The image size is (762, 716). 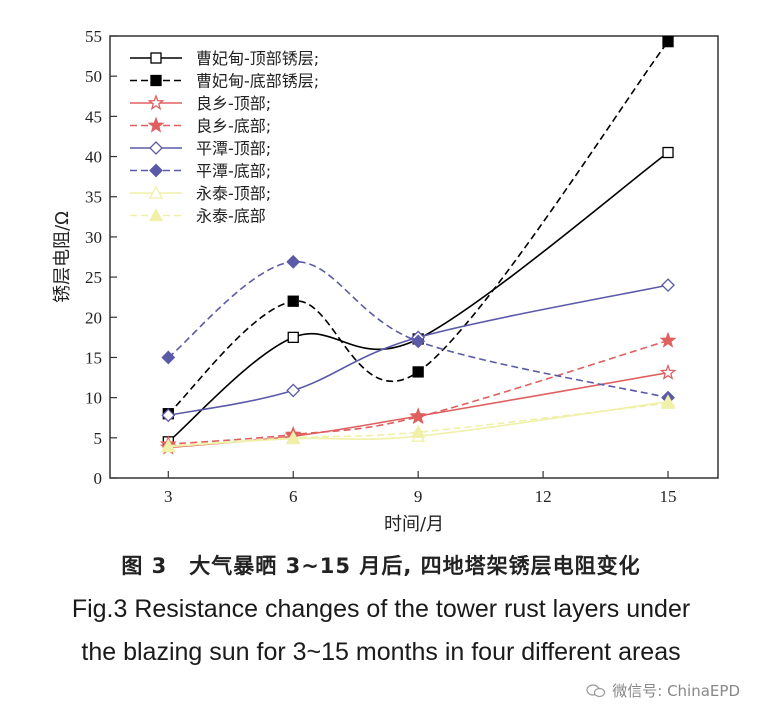 I want to click on data-point-s1-p2, so click(x=293, y=337).